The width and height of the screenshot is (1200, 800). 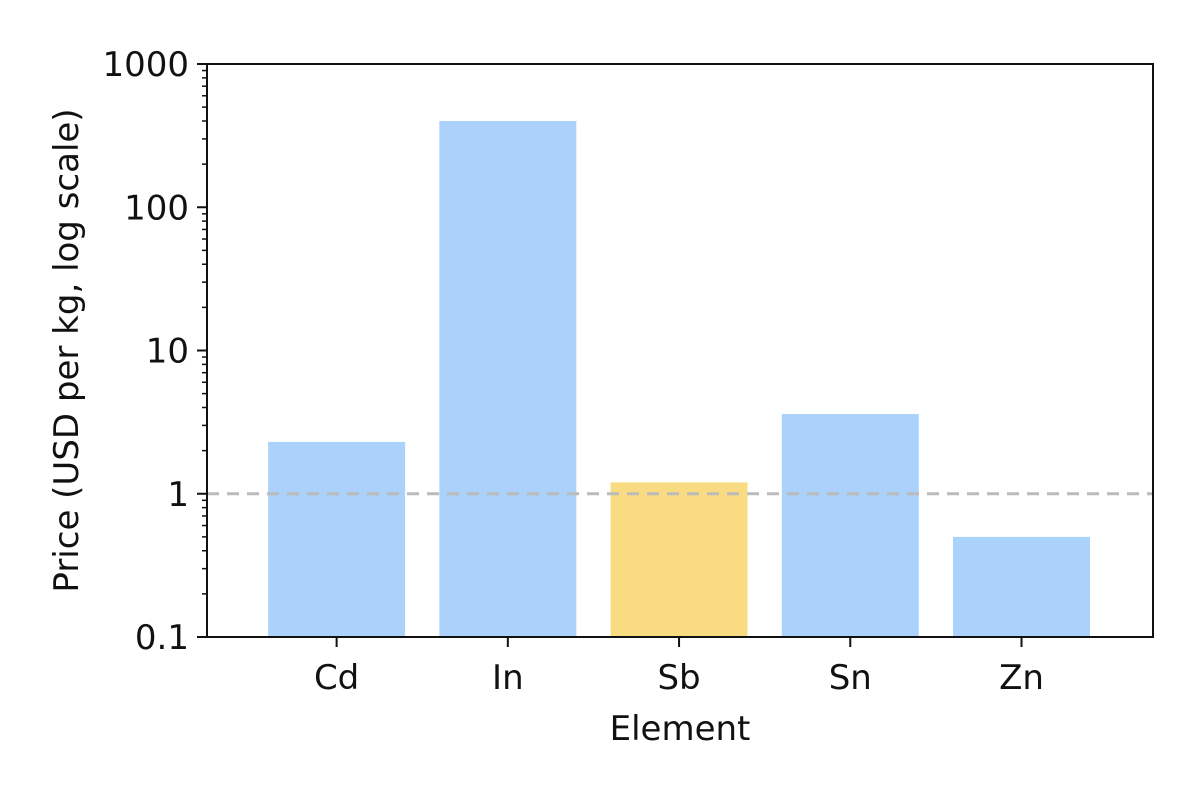 I want to click on bar-cd, so click(x=337, y=539).